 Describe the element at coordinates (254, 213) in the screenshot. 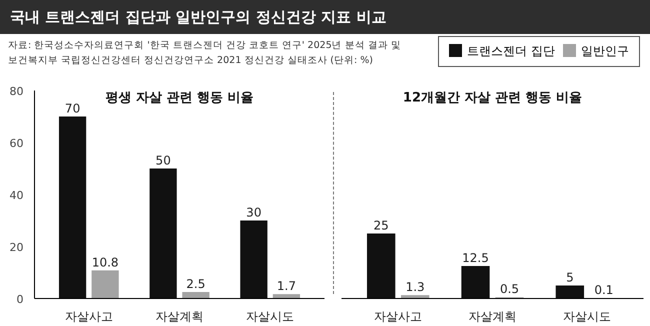

I see `data-label: 30` at that location.